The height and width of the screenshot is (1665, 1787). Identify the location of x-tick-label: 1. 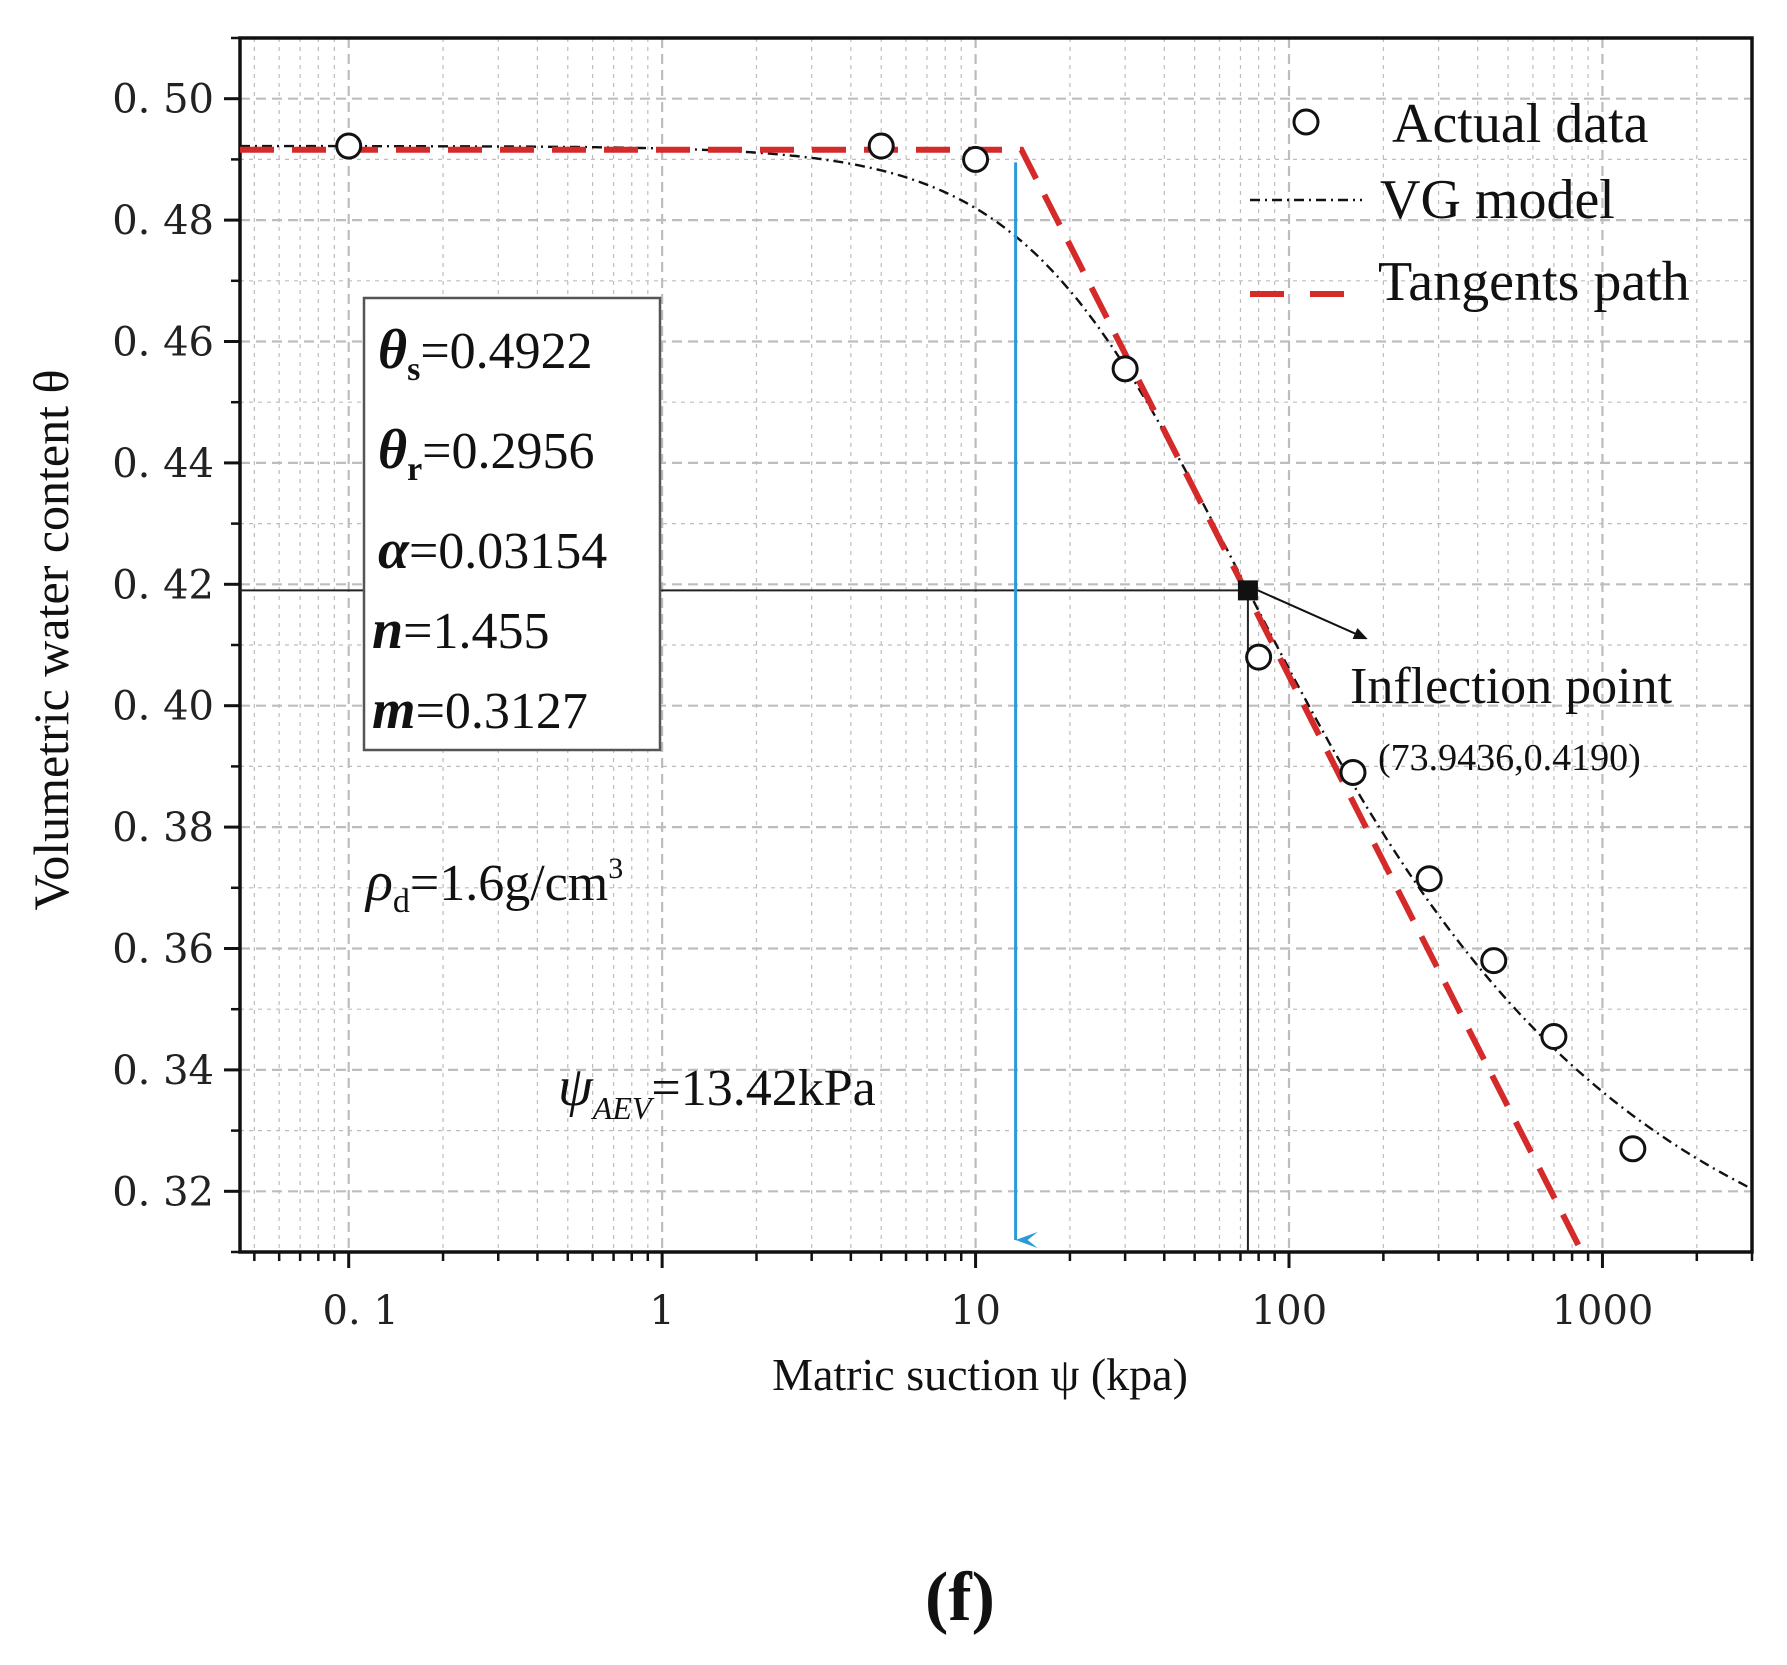
(661, 1311).